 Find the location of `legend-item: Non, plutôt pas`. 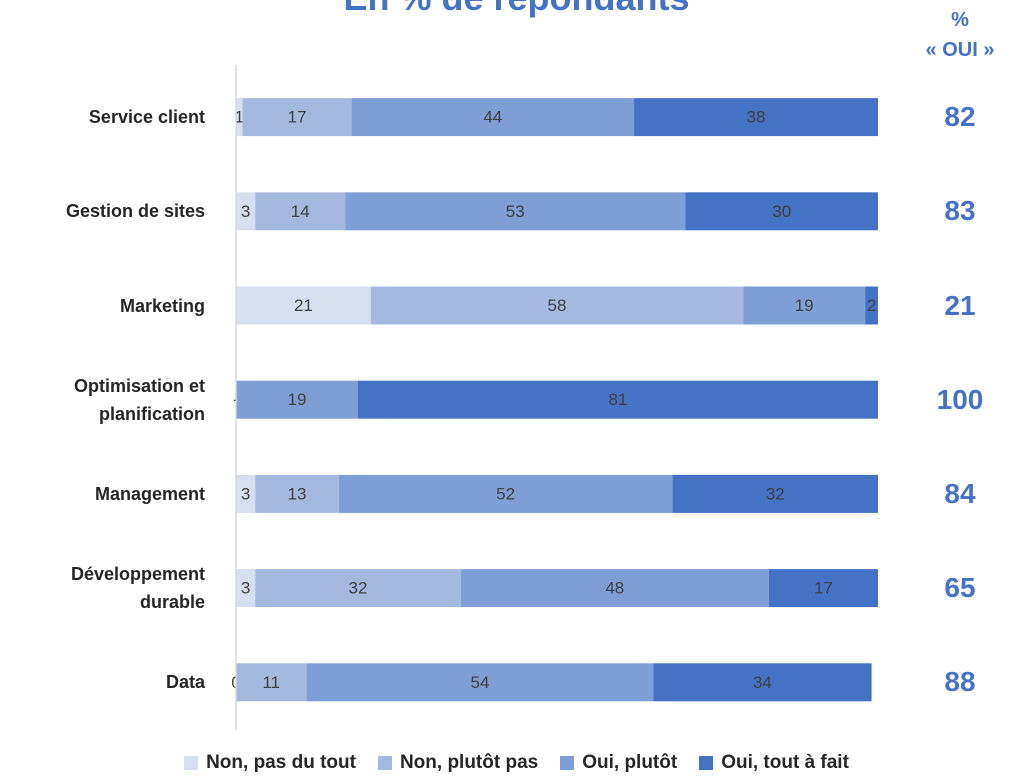

legend-item: Non, plutôt pas is located at coordinates (458, 763).